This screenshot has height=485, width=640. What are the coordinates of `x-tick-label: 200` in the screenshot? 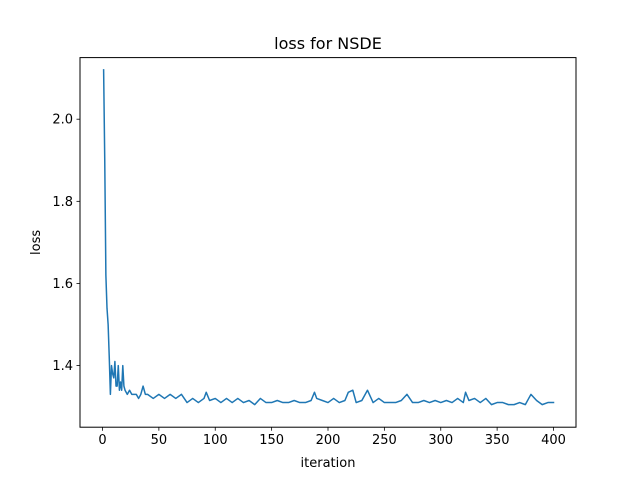 It's located at (328, 440).